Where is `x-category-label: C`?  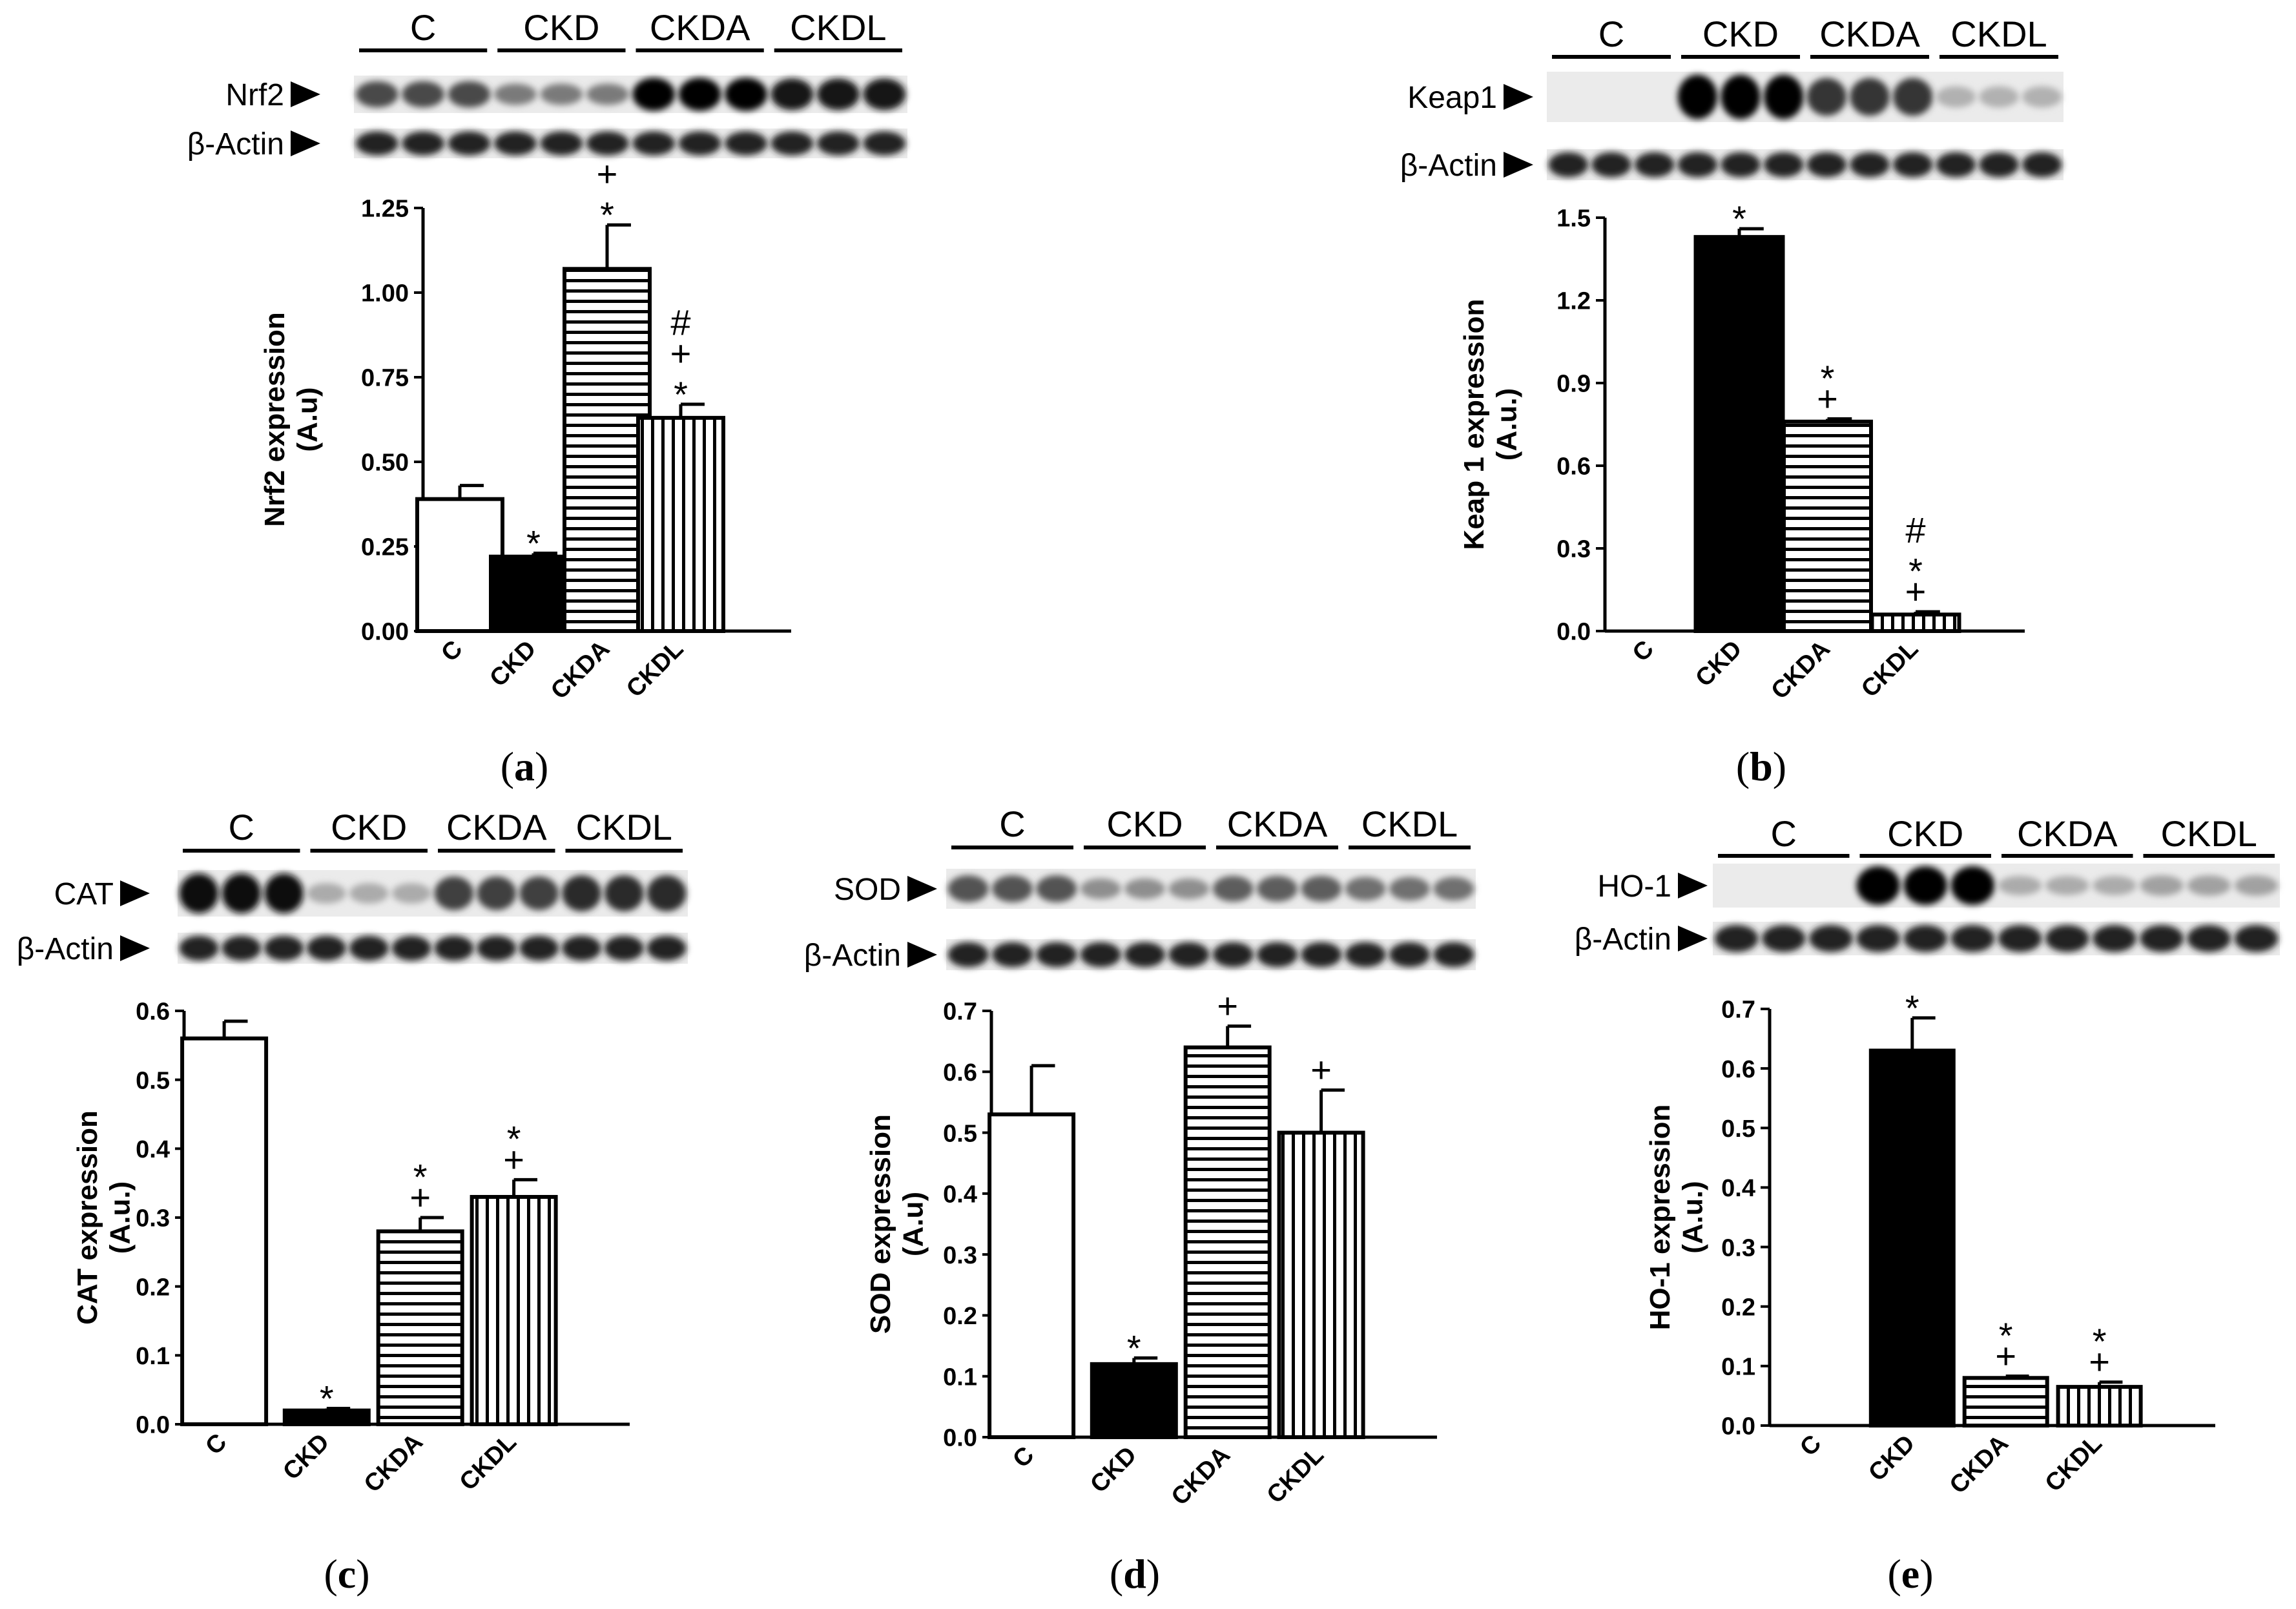
x-category-label: C is located at coordinates (1643, 651).